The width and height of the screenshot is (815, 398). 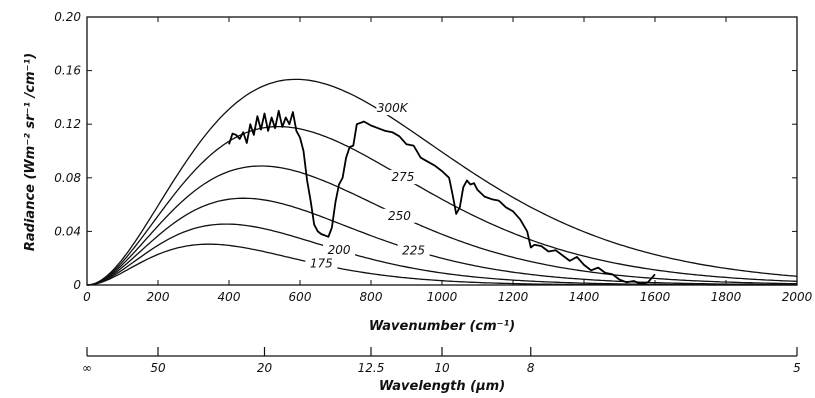 I want to click on x-tick-label: 1000, so click(x=442, y=297).